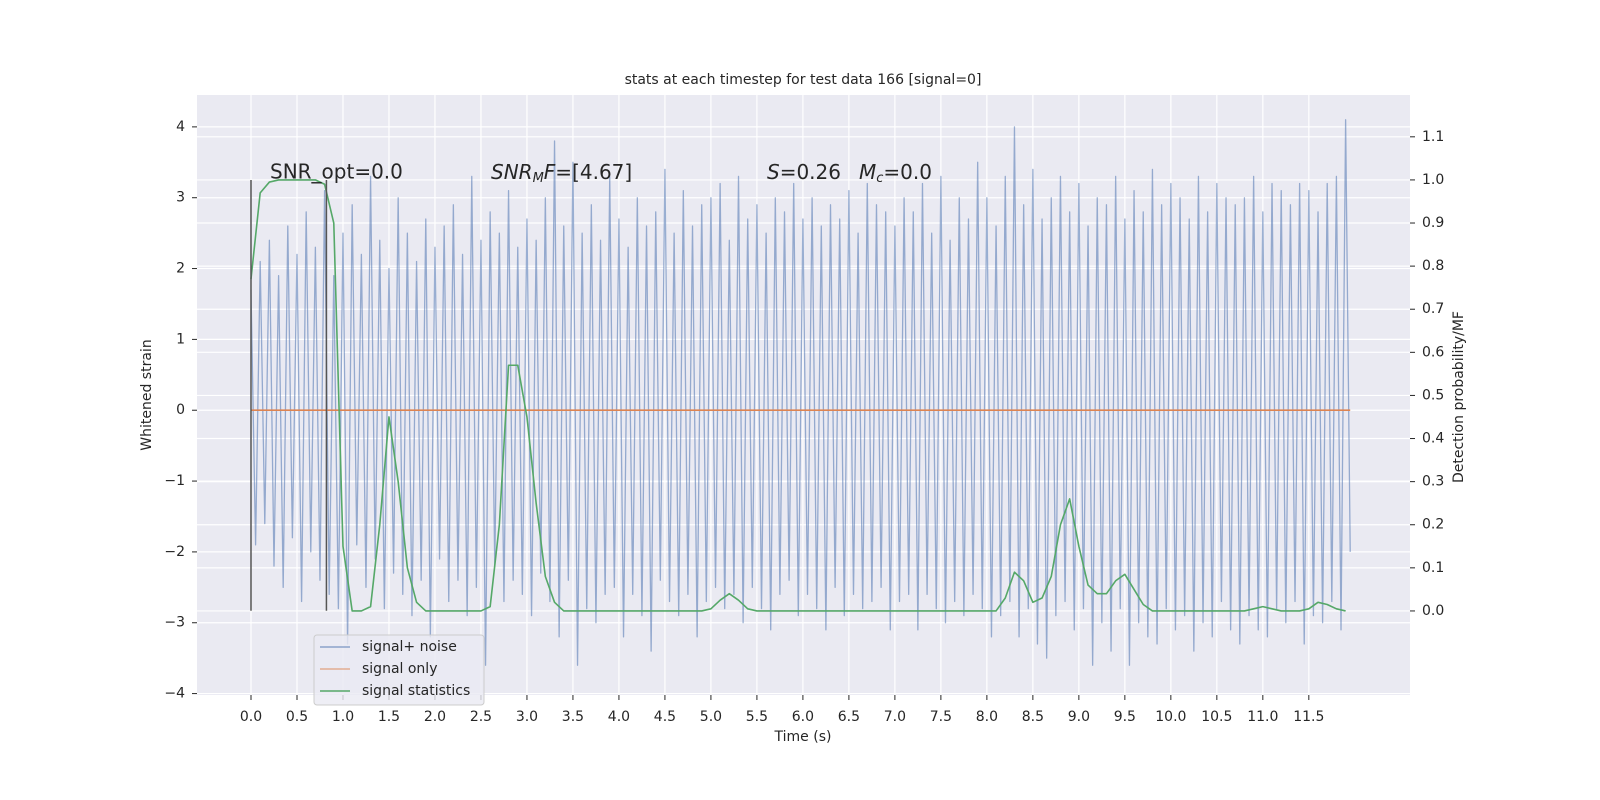 This screenshot has height=800, width=1600. What do you see at coordinates (1308, 717) in the screenshot?
I see `x-tick-label: 11.5` at bounding box center [1308, 717].